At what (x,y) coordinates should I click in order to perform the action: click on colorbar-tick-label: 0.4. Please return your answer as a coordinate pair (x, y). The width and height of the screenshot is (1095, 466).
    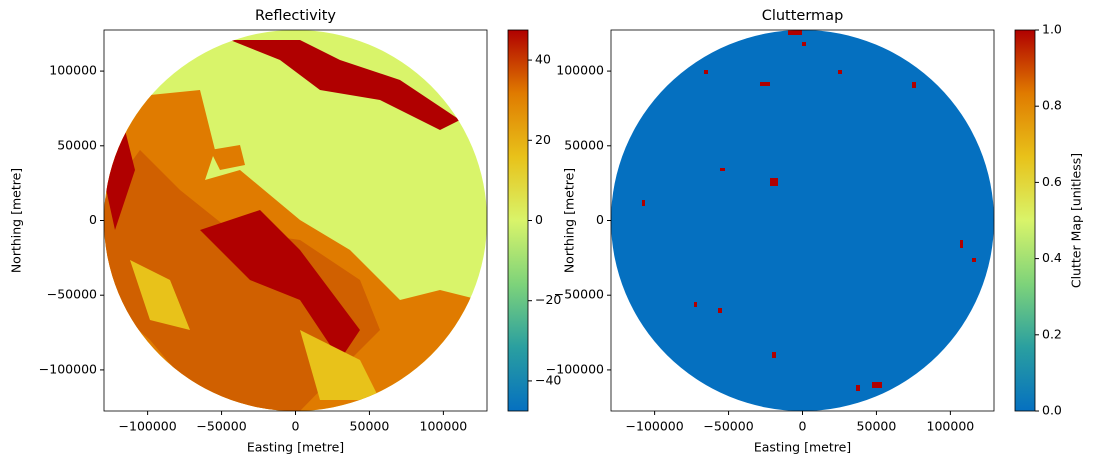
    Looking at the image, I should click on (1052, 257).